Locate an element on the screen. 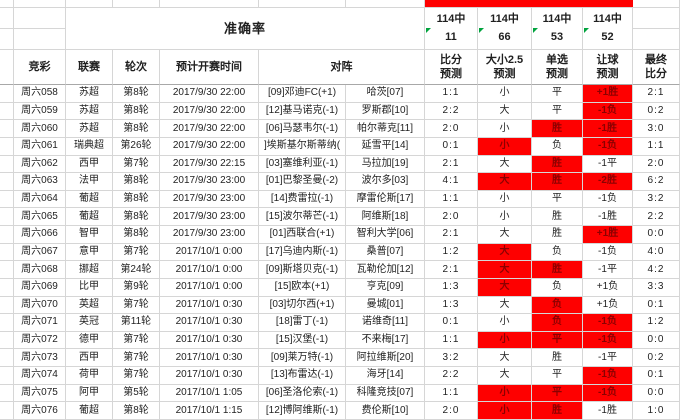 The width and height of the screenshot is (680, 420). away-team-cell: 诺维奇[11] is located at coordinates (385, 323).